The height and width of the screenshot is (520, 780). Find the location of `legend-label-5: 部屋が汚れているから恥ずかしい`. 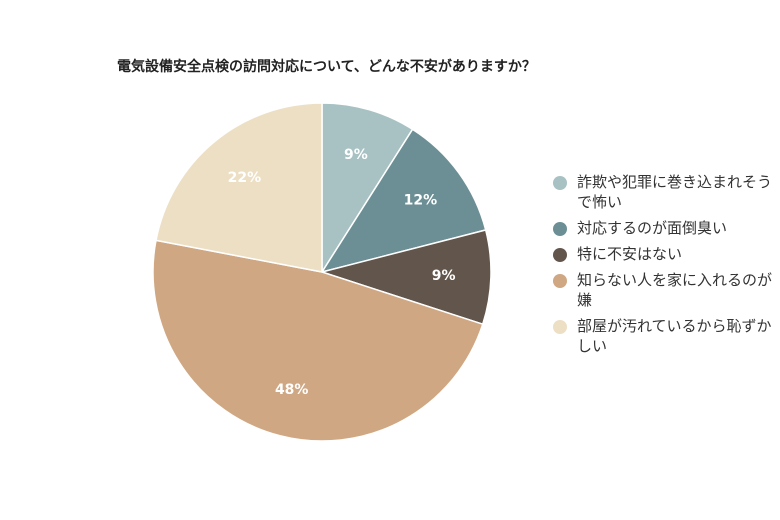

legend-label-5: 部屋が汚れているから恥ずかしい is located at coordinates (674, 336).